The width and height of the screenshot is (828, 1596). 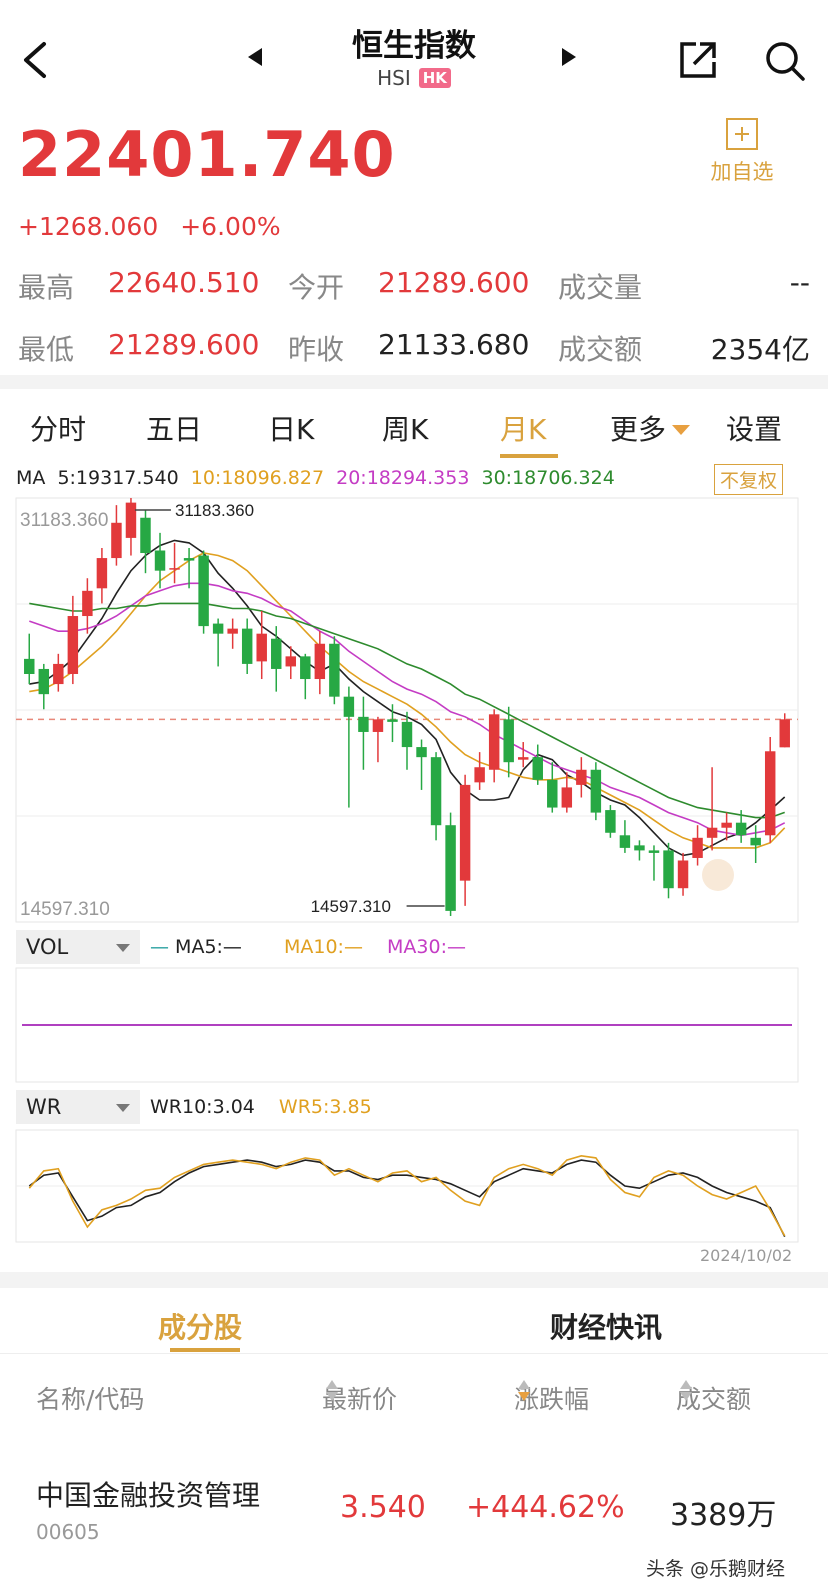 What do you see at coordinates (200, 1327) in the screenshot?
I see `tab-constituents: 成分股` at bounding box center [200, 1327].